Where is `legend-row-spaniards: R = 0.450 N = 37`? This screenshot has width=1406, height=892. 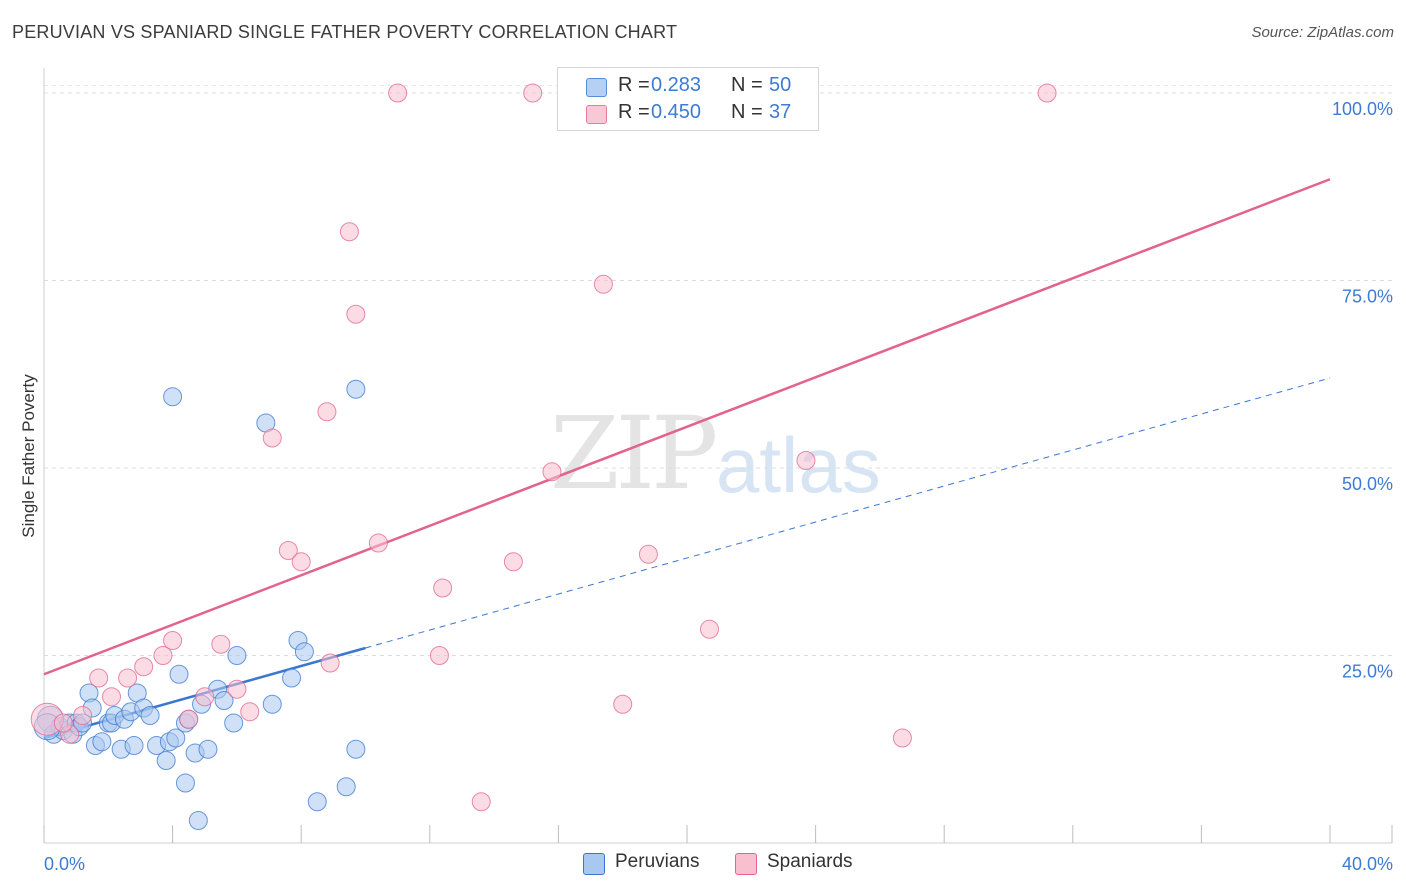
legend-row-spaniards: R = 0.450 N = 37 is located at coordinates (688, 114).